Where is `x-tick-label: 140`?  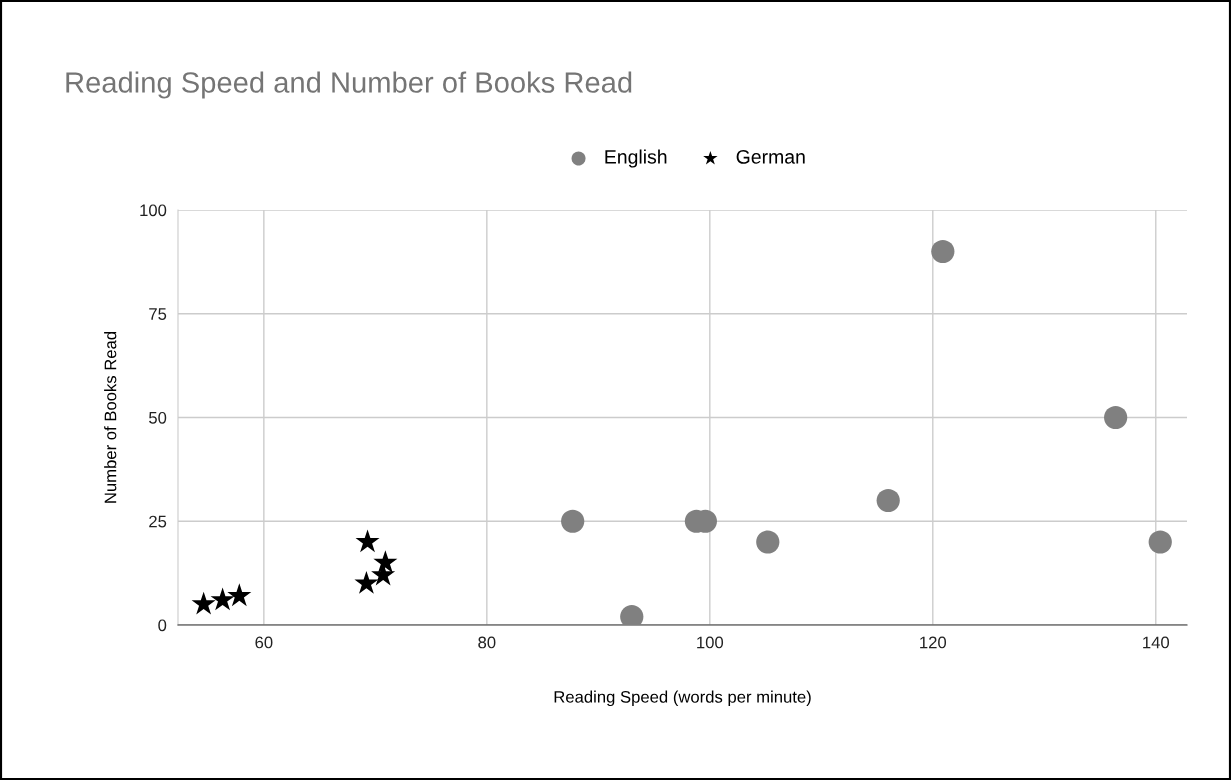
x-tick-label: 140 is located at coordinates (1156, 642).